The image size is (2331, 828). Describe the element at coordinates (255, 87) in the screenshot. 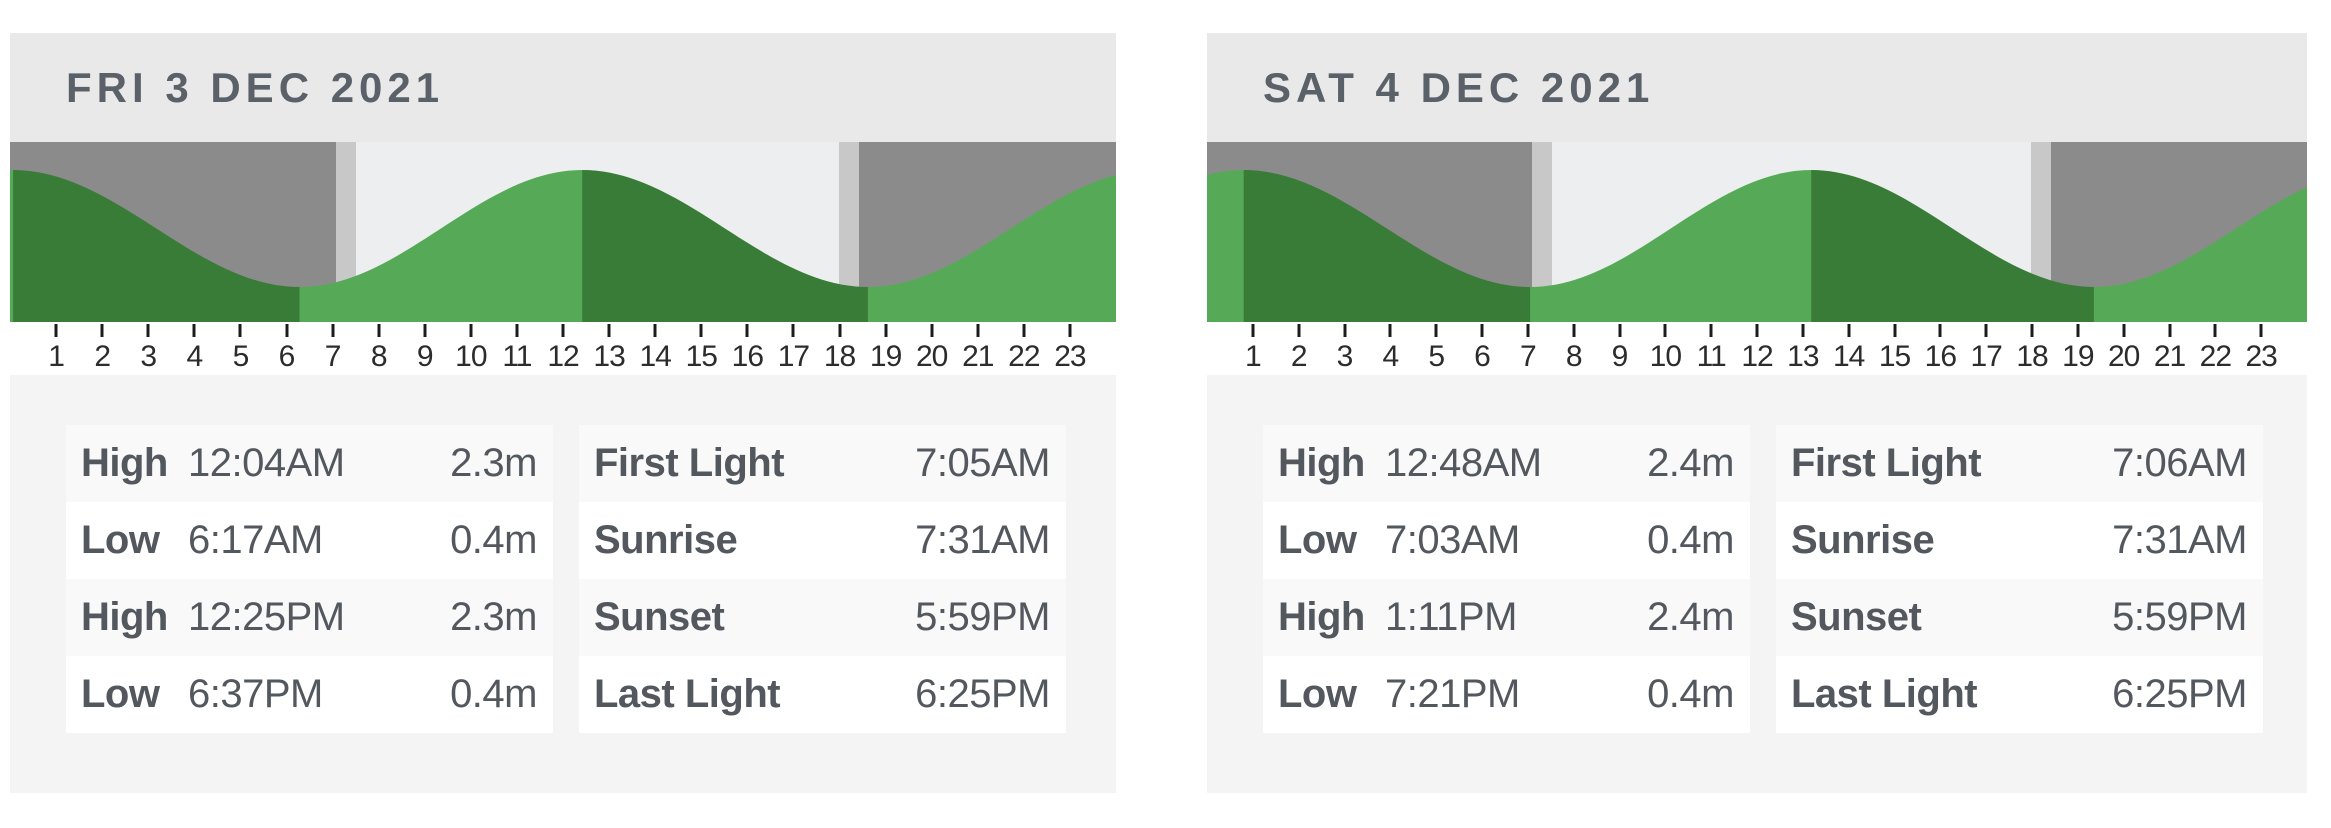

I see `panel-title: FRI 3 DEC 2021` at that location.